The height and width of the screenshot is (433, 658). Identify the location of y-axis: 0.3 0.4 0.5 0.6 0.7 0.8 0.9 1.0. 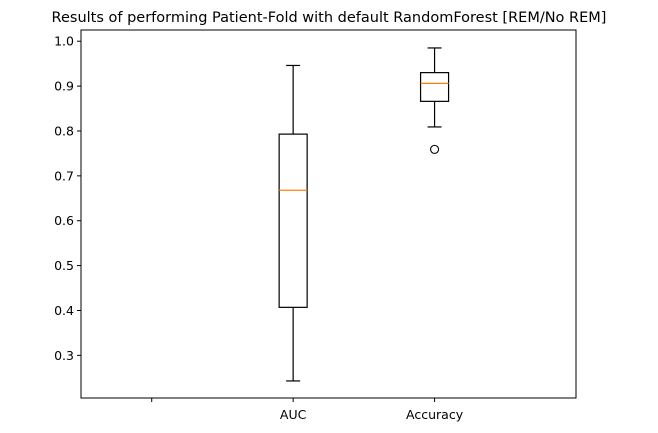
(67, 198).